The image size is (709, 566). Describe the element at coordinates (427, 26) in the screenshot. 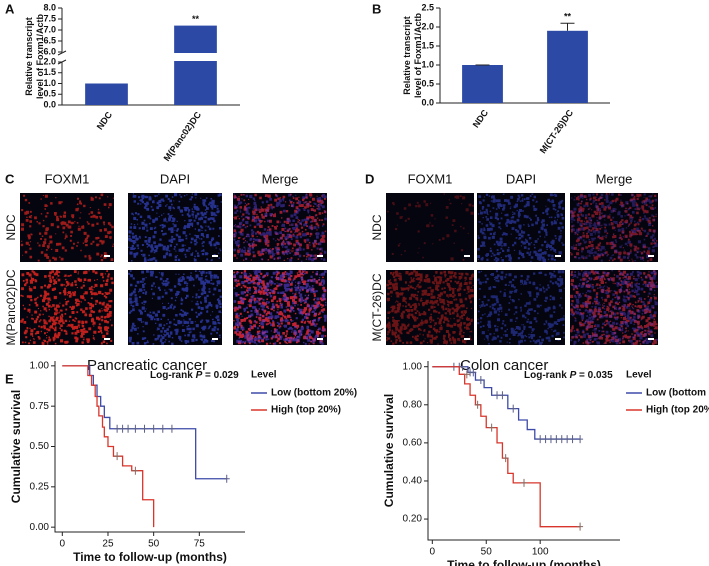

I see `y-tick-label: 2.0` at that location.